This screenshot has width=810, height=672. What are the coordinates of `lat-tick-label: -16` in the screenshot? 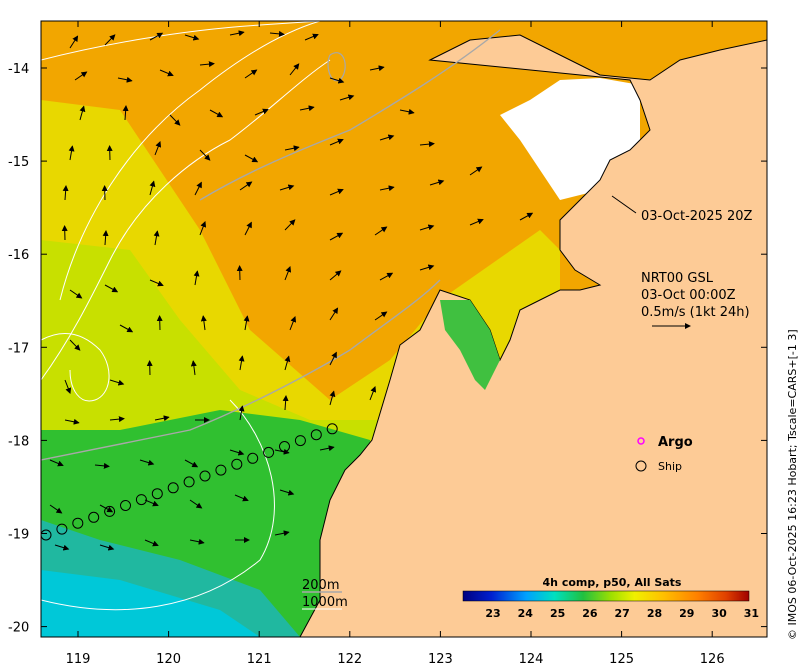 It's located at (18, 255).